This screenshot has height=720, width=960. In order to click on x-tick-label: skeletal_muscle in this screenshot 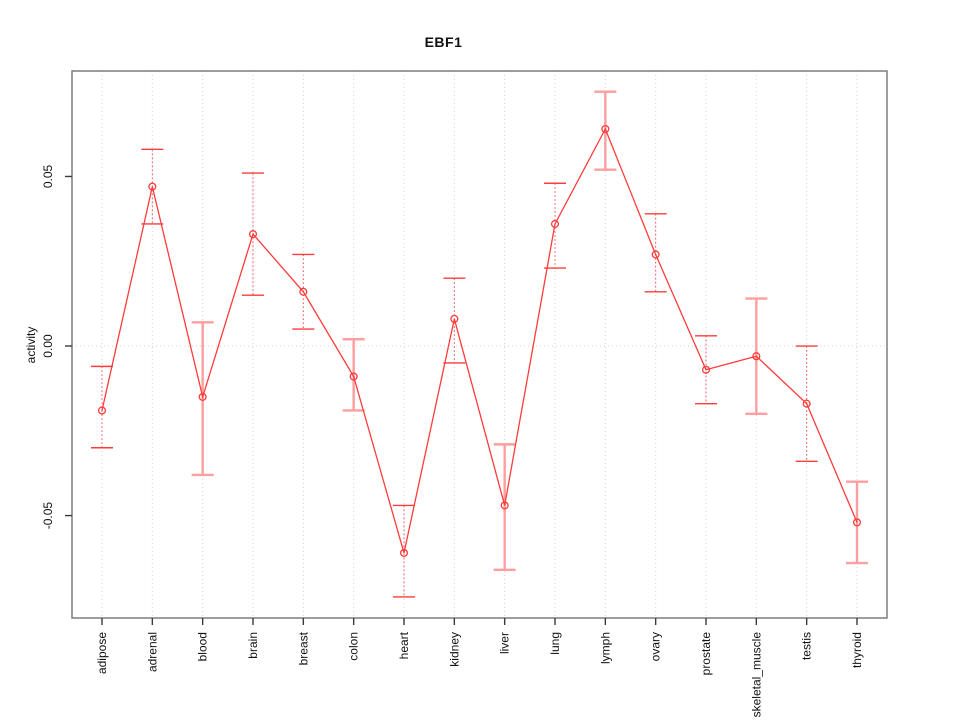, I will do `click(756, 675)`.